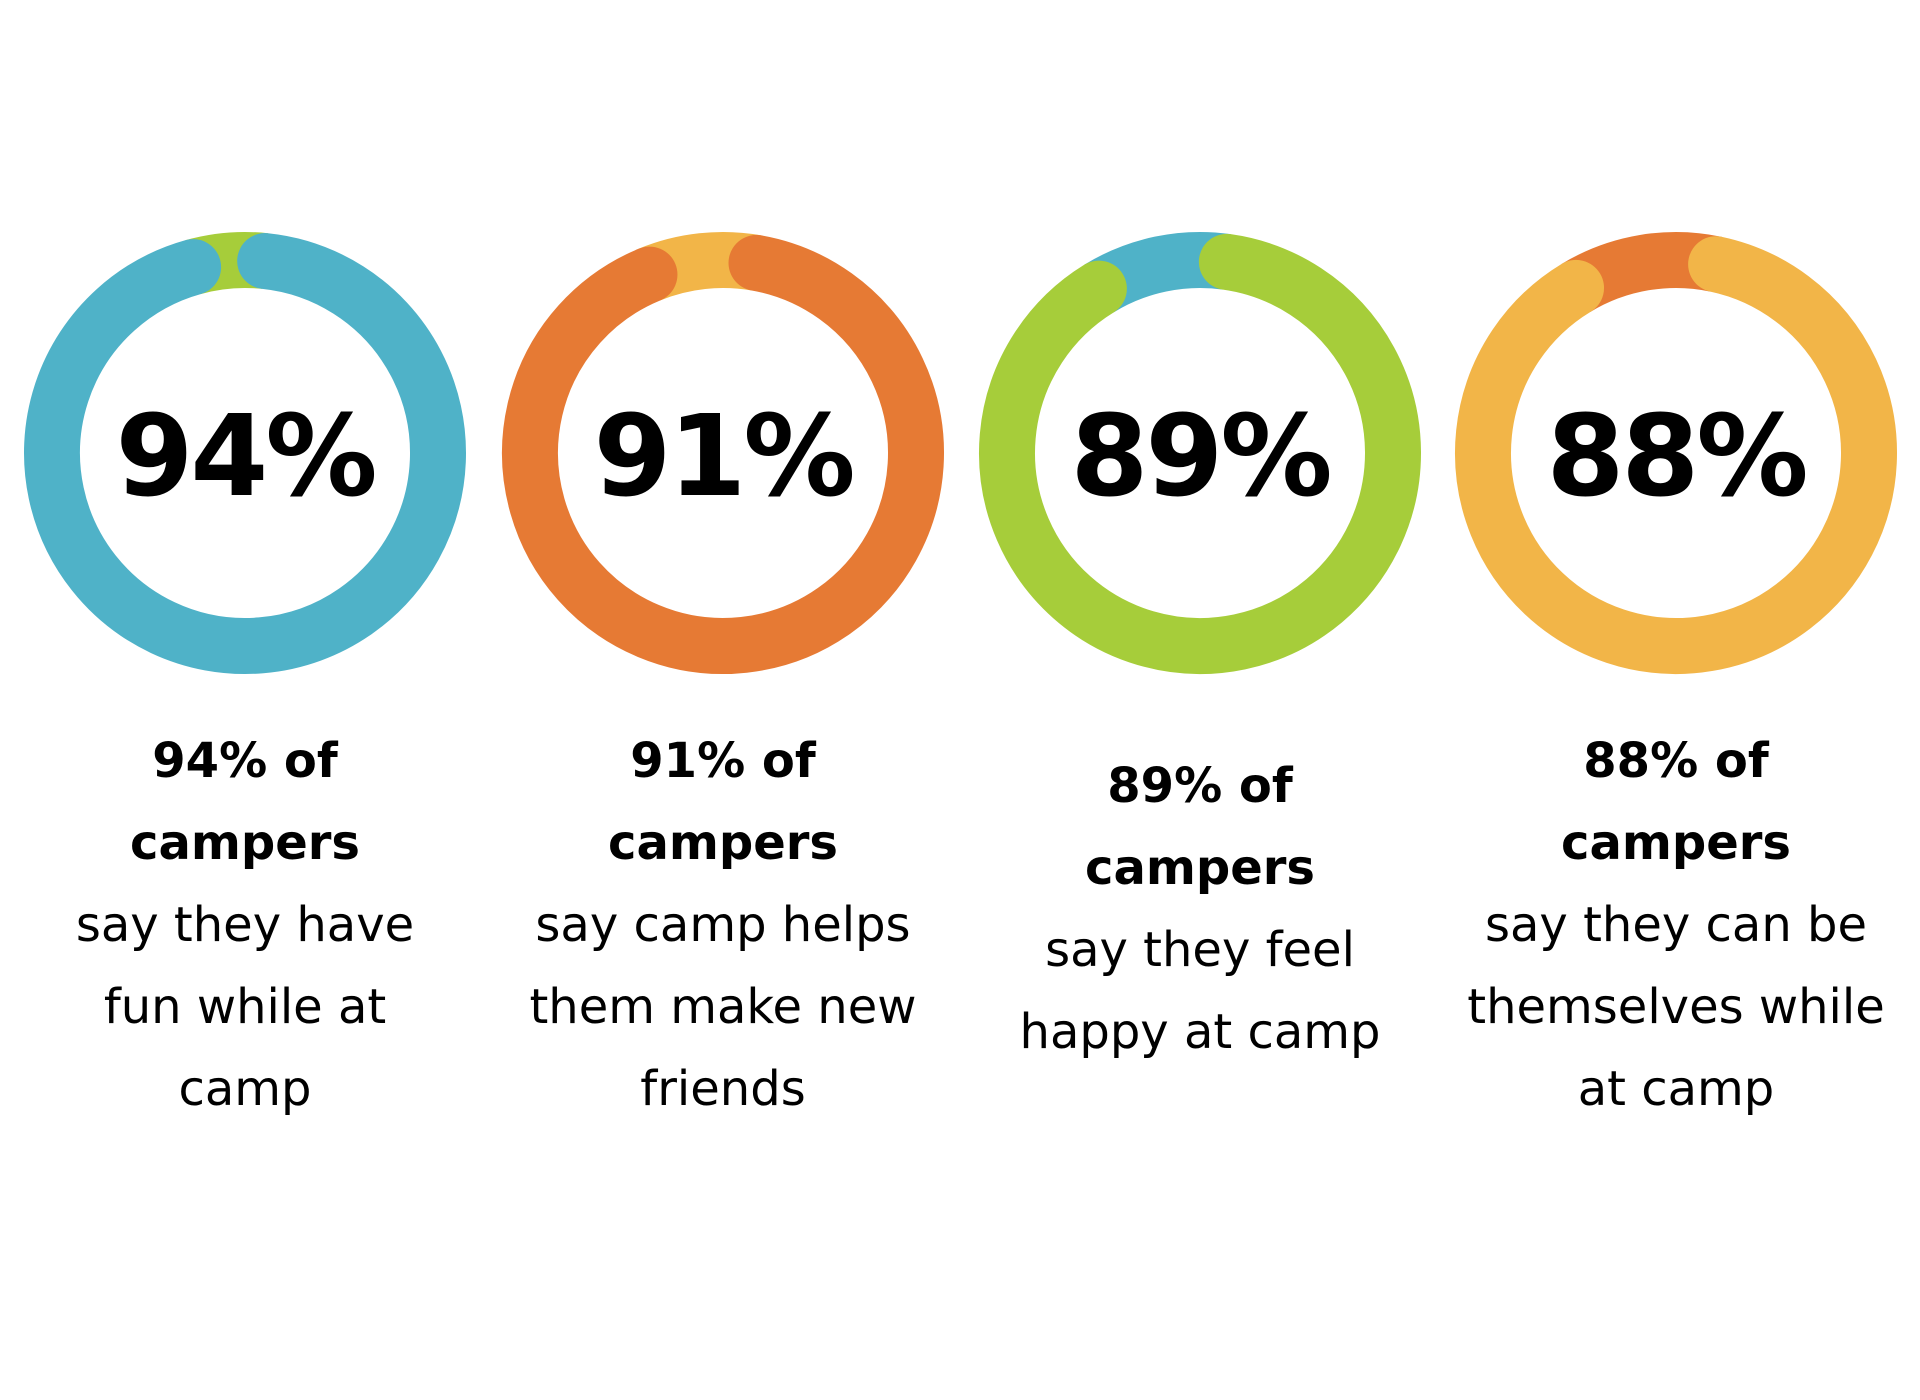 Image resolution: width=1920 pixels, height=1400 pixels. What do you see at coordinates (1675, 802) in the screenshot?
I see `caption-bold: 88% of campers` at bounding box center [1675, 802].